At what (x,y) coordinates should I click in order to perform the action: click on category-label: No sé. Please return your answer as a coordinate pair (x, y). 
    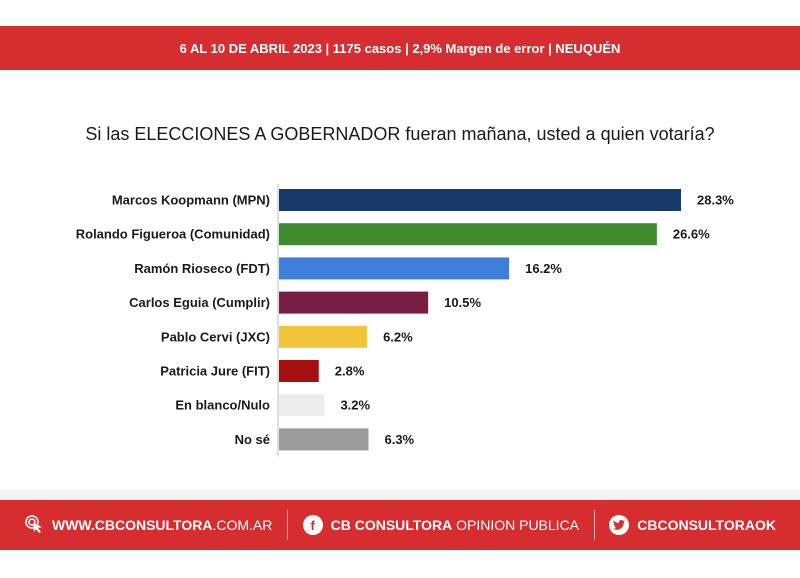
    Looking at the image, I should click on (252, 439).